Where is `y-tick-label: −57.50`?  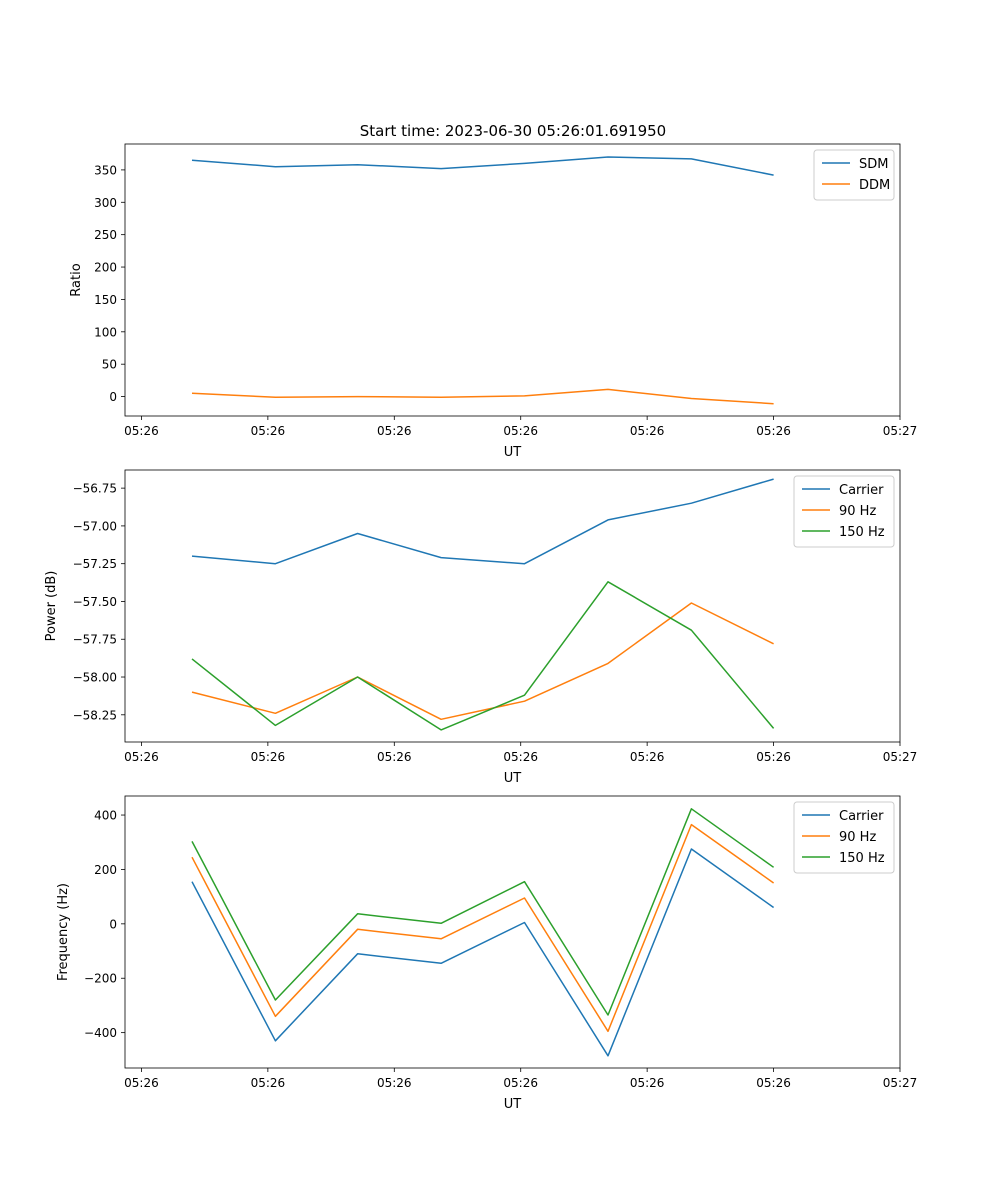
y-tick-label: −57.50 is located at coordinates (95, 602).